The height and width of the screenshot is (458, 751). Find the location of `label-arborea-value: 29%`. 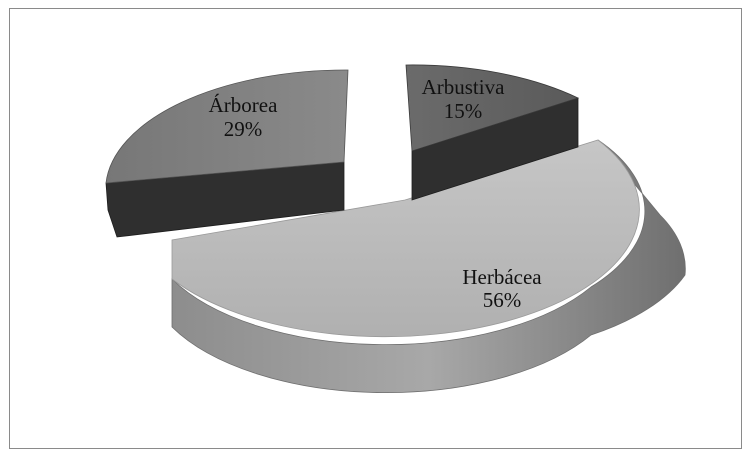

label-arborea-value: 29% is located at coordinates (243, 129).